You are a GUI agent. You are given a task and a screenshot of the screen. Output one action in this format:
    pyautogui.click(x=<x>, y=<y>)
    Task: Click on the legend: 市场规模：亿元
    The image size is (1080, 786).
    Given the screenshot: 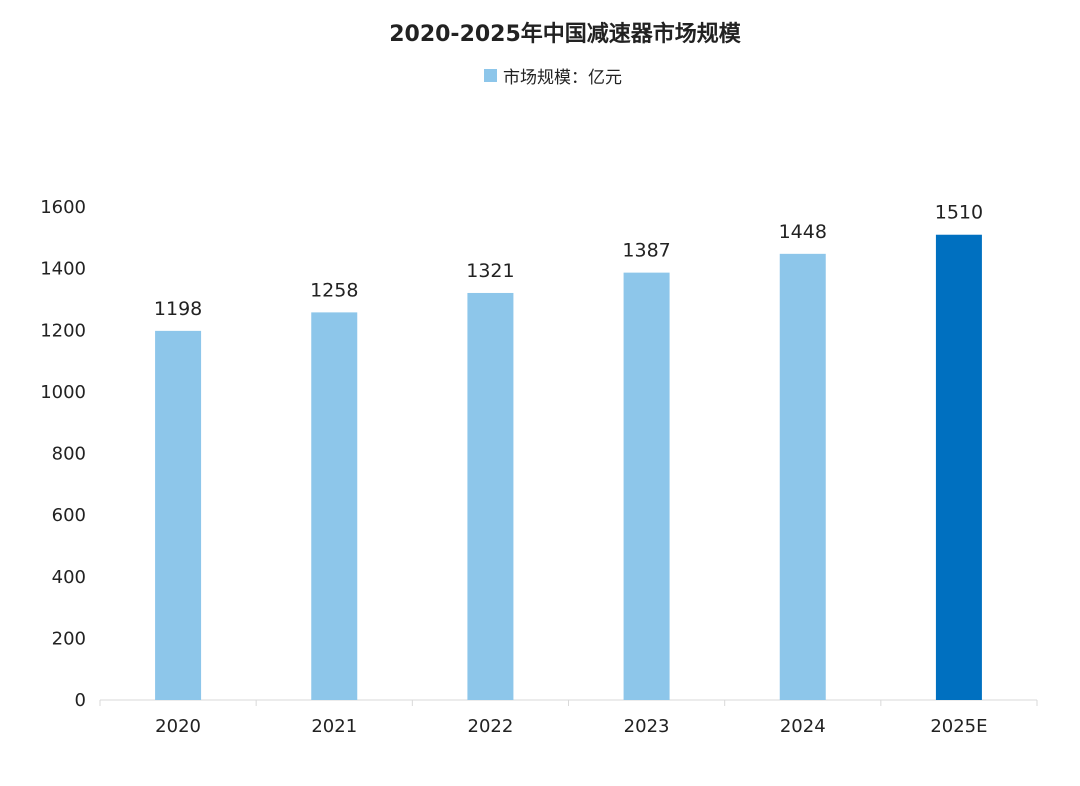 What is the action you would take?
    pyautogui.click(x=553, y=76)
    